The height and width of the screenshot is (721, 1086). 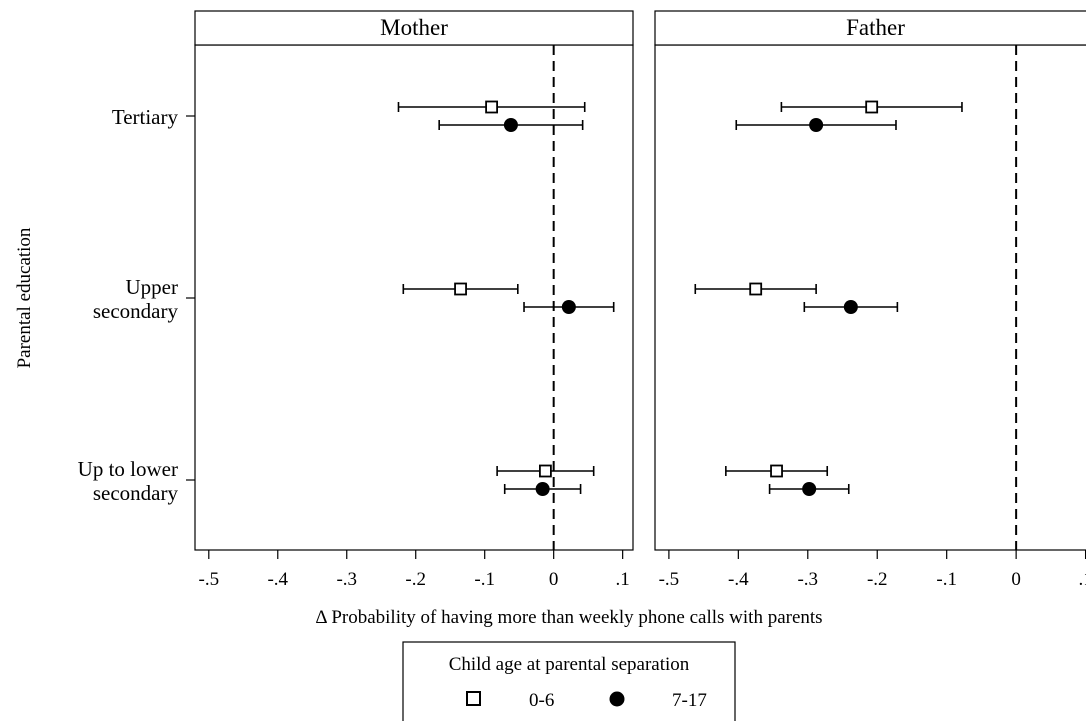 I want to click on y-axis-title: Parental education, so click(x=24, y=297).